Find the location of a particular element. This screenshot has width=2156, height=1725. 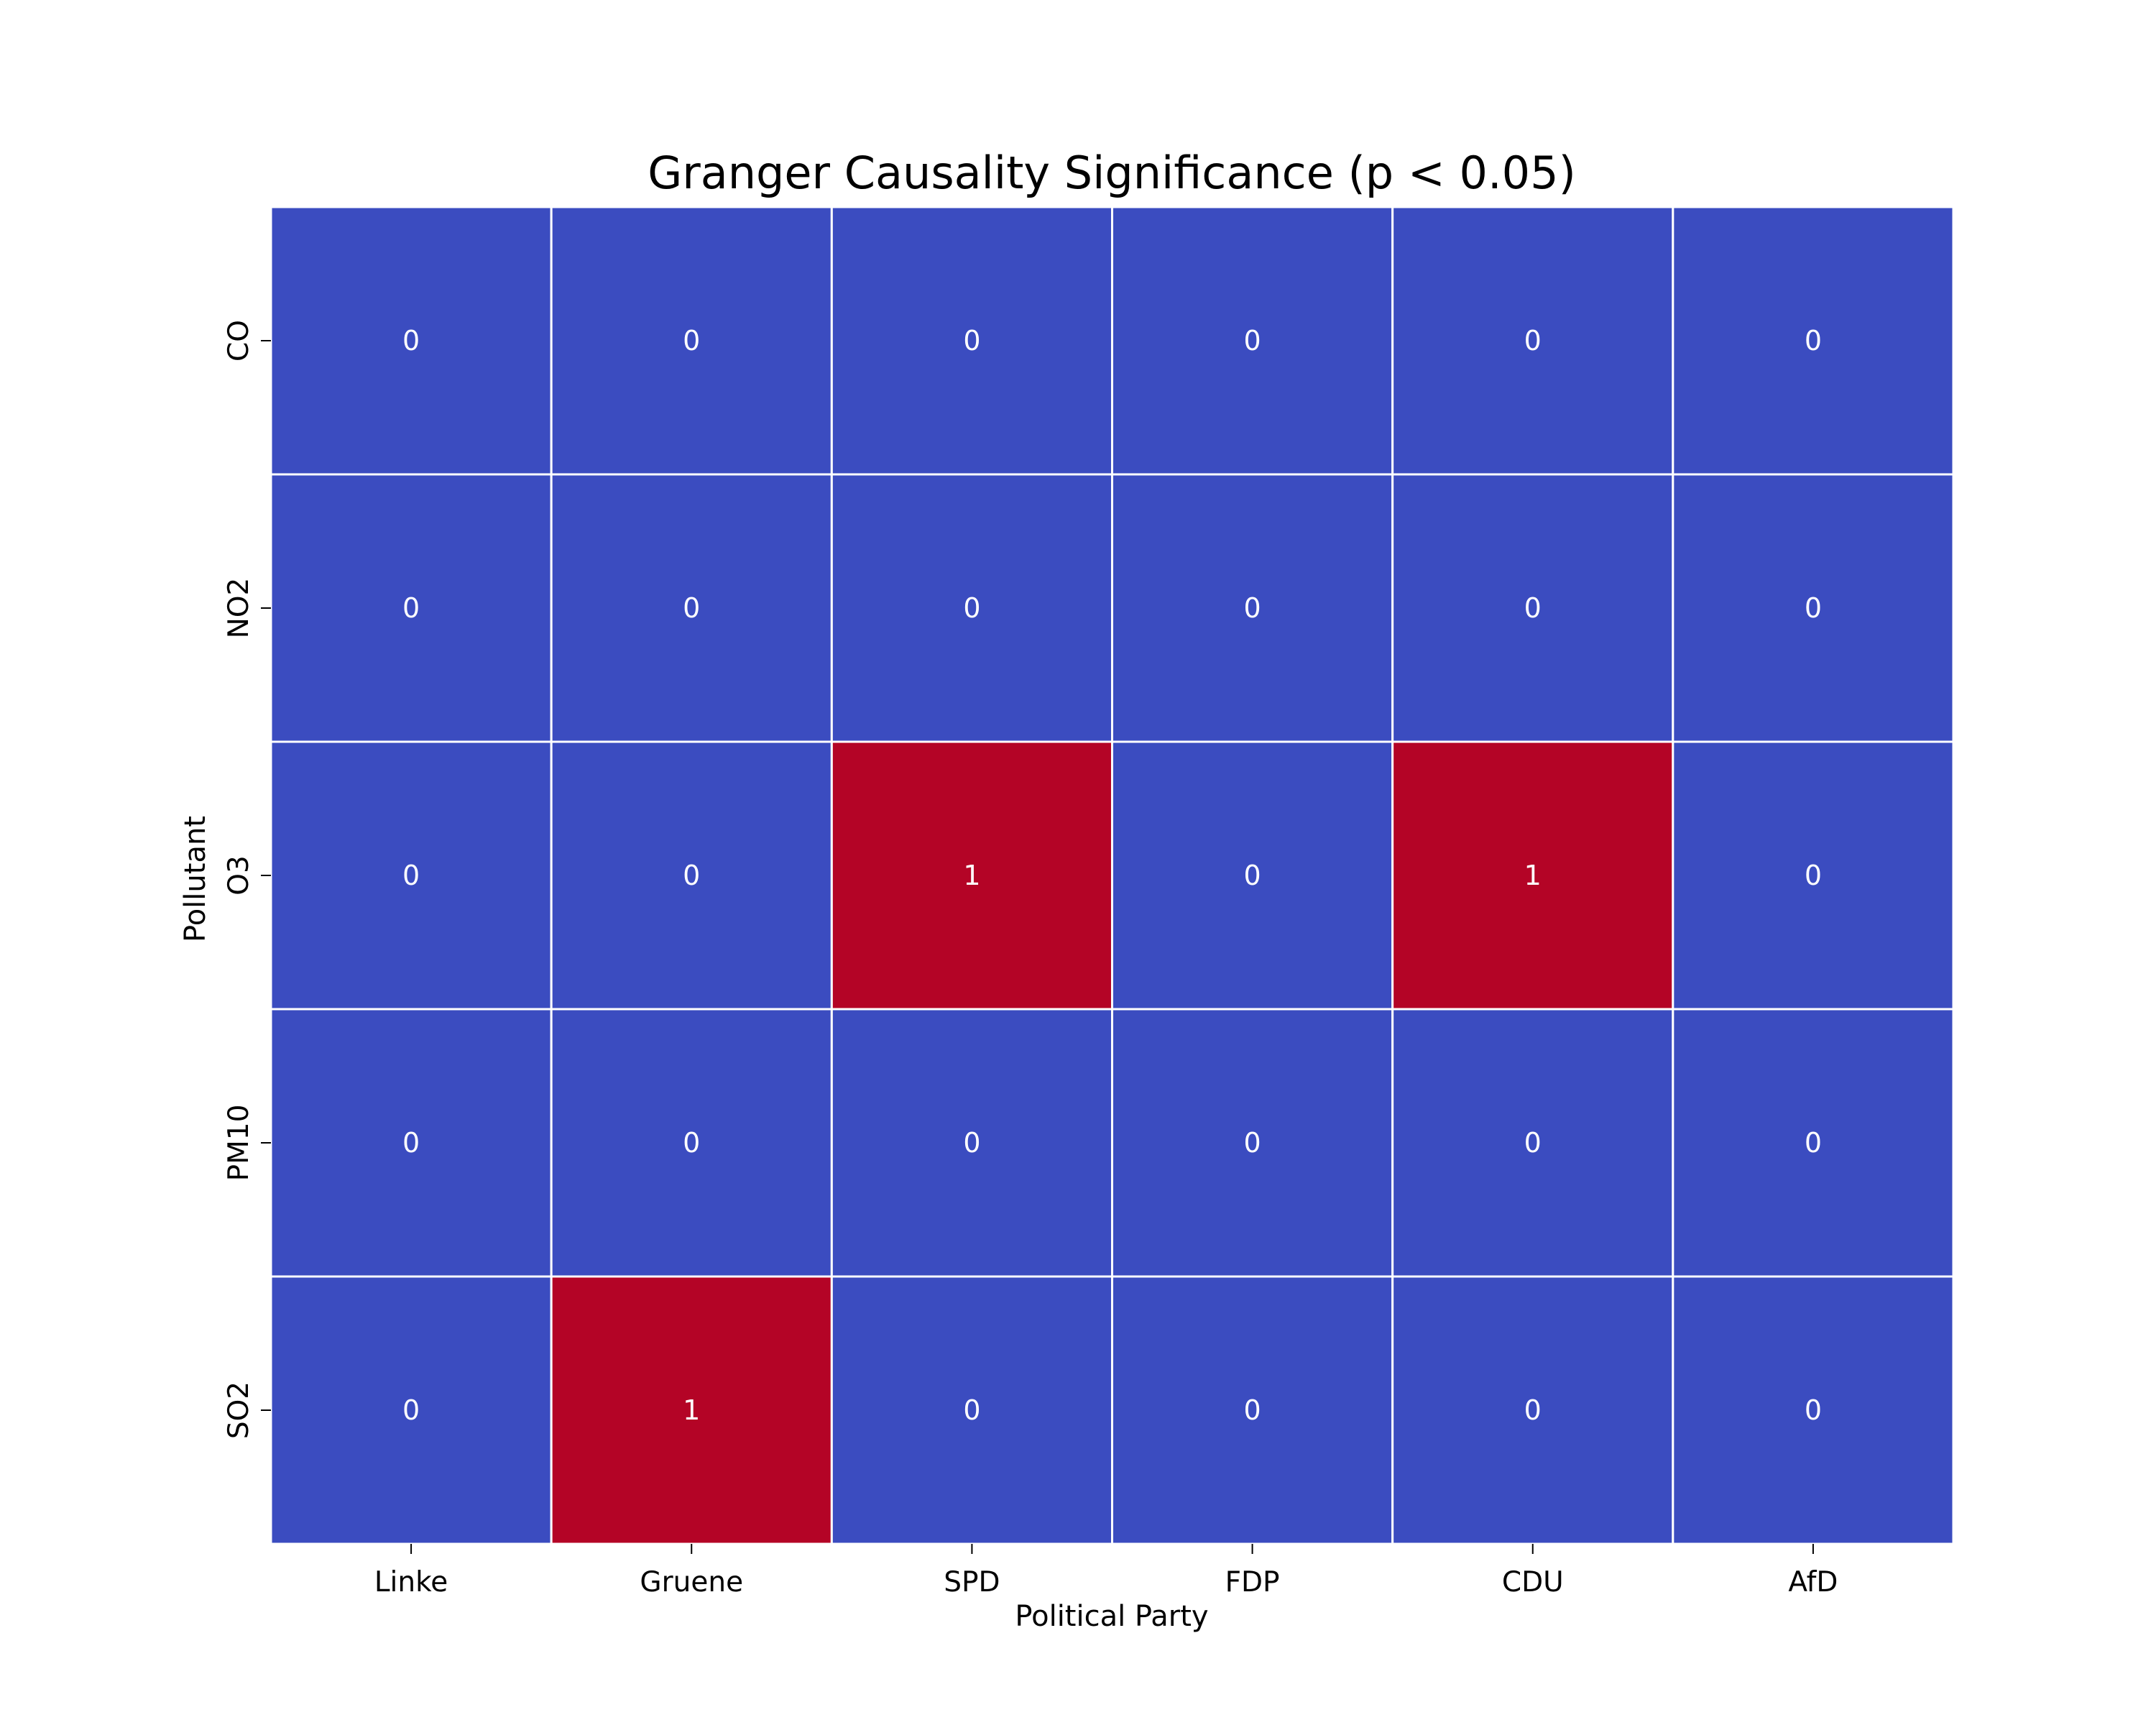

x-axis-ticks: Linke Gruene SPD FDP CDU AfD is located at coordinates (1106, 1571).